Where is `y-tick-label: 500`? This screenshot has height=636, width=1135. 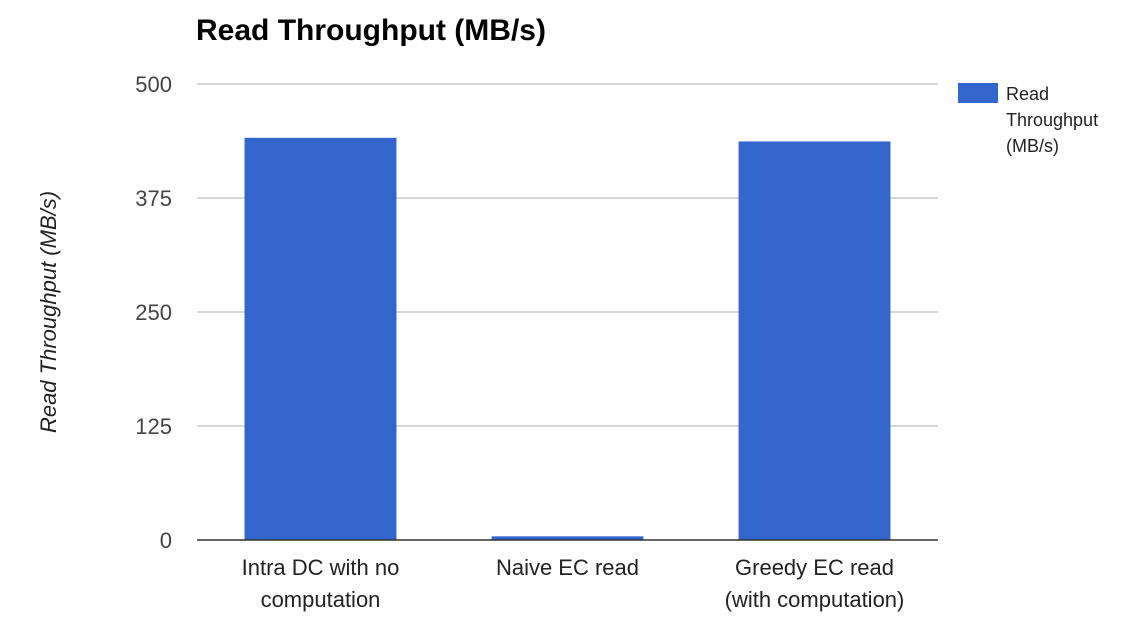
y-tick-label: 500 is located at coordinates (153, 84).